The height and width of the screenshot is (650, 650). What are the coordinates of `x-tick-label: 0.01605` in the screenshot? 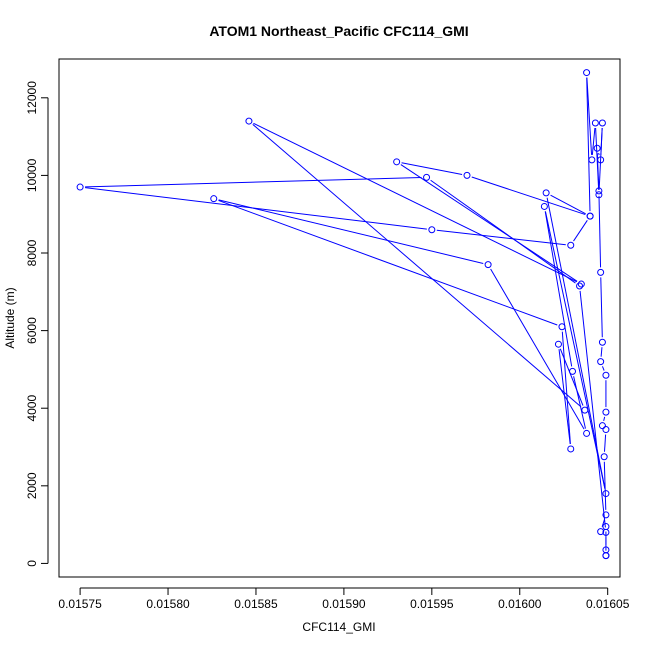 It's located at (608, 604).